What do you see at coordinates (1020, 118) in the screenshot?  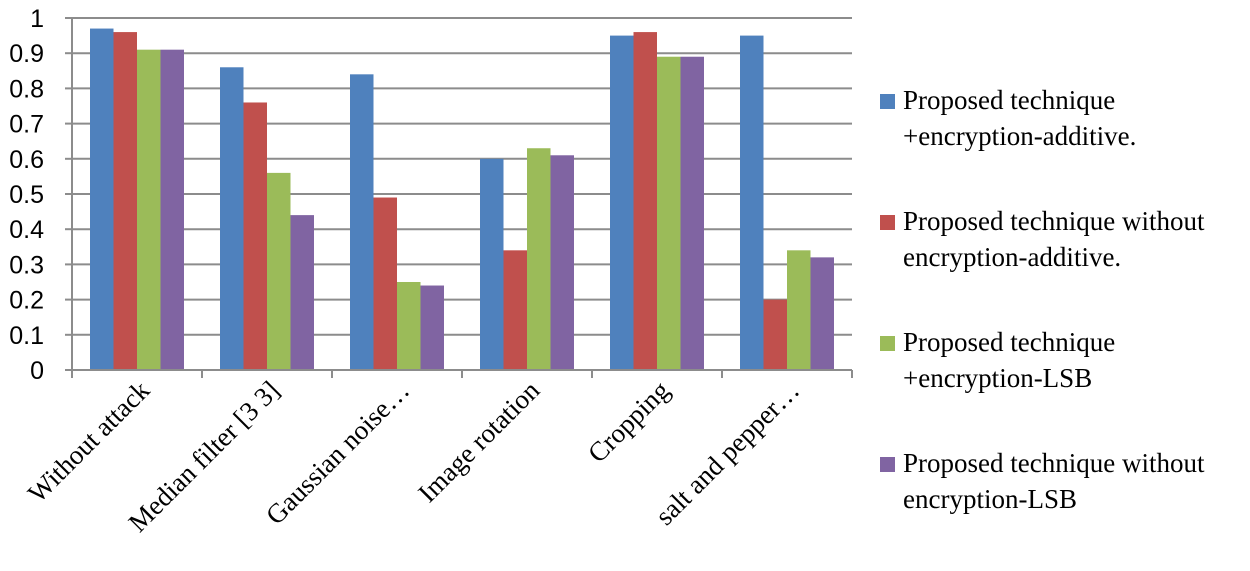 I see `legend-label: Proposed technique +encryption-additive.` at bounding box center [1020, 118].